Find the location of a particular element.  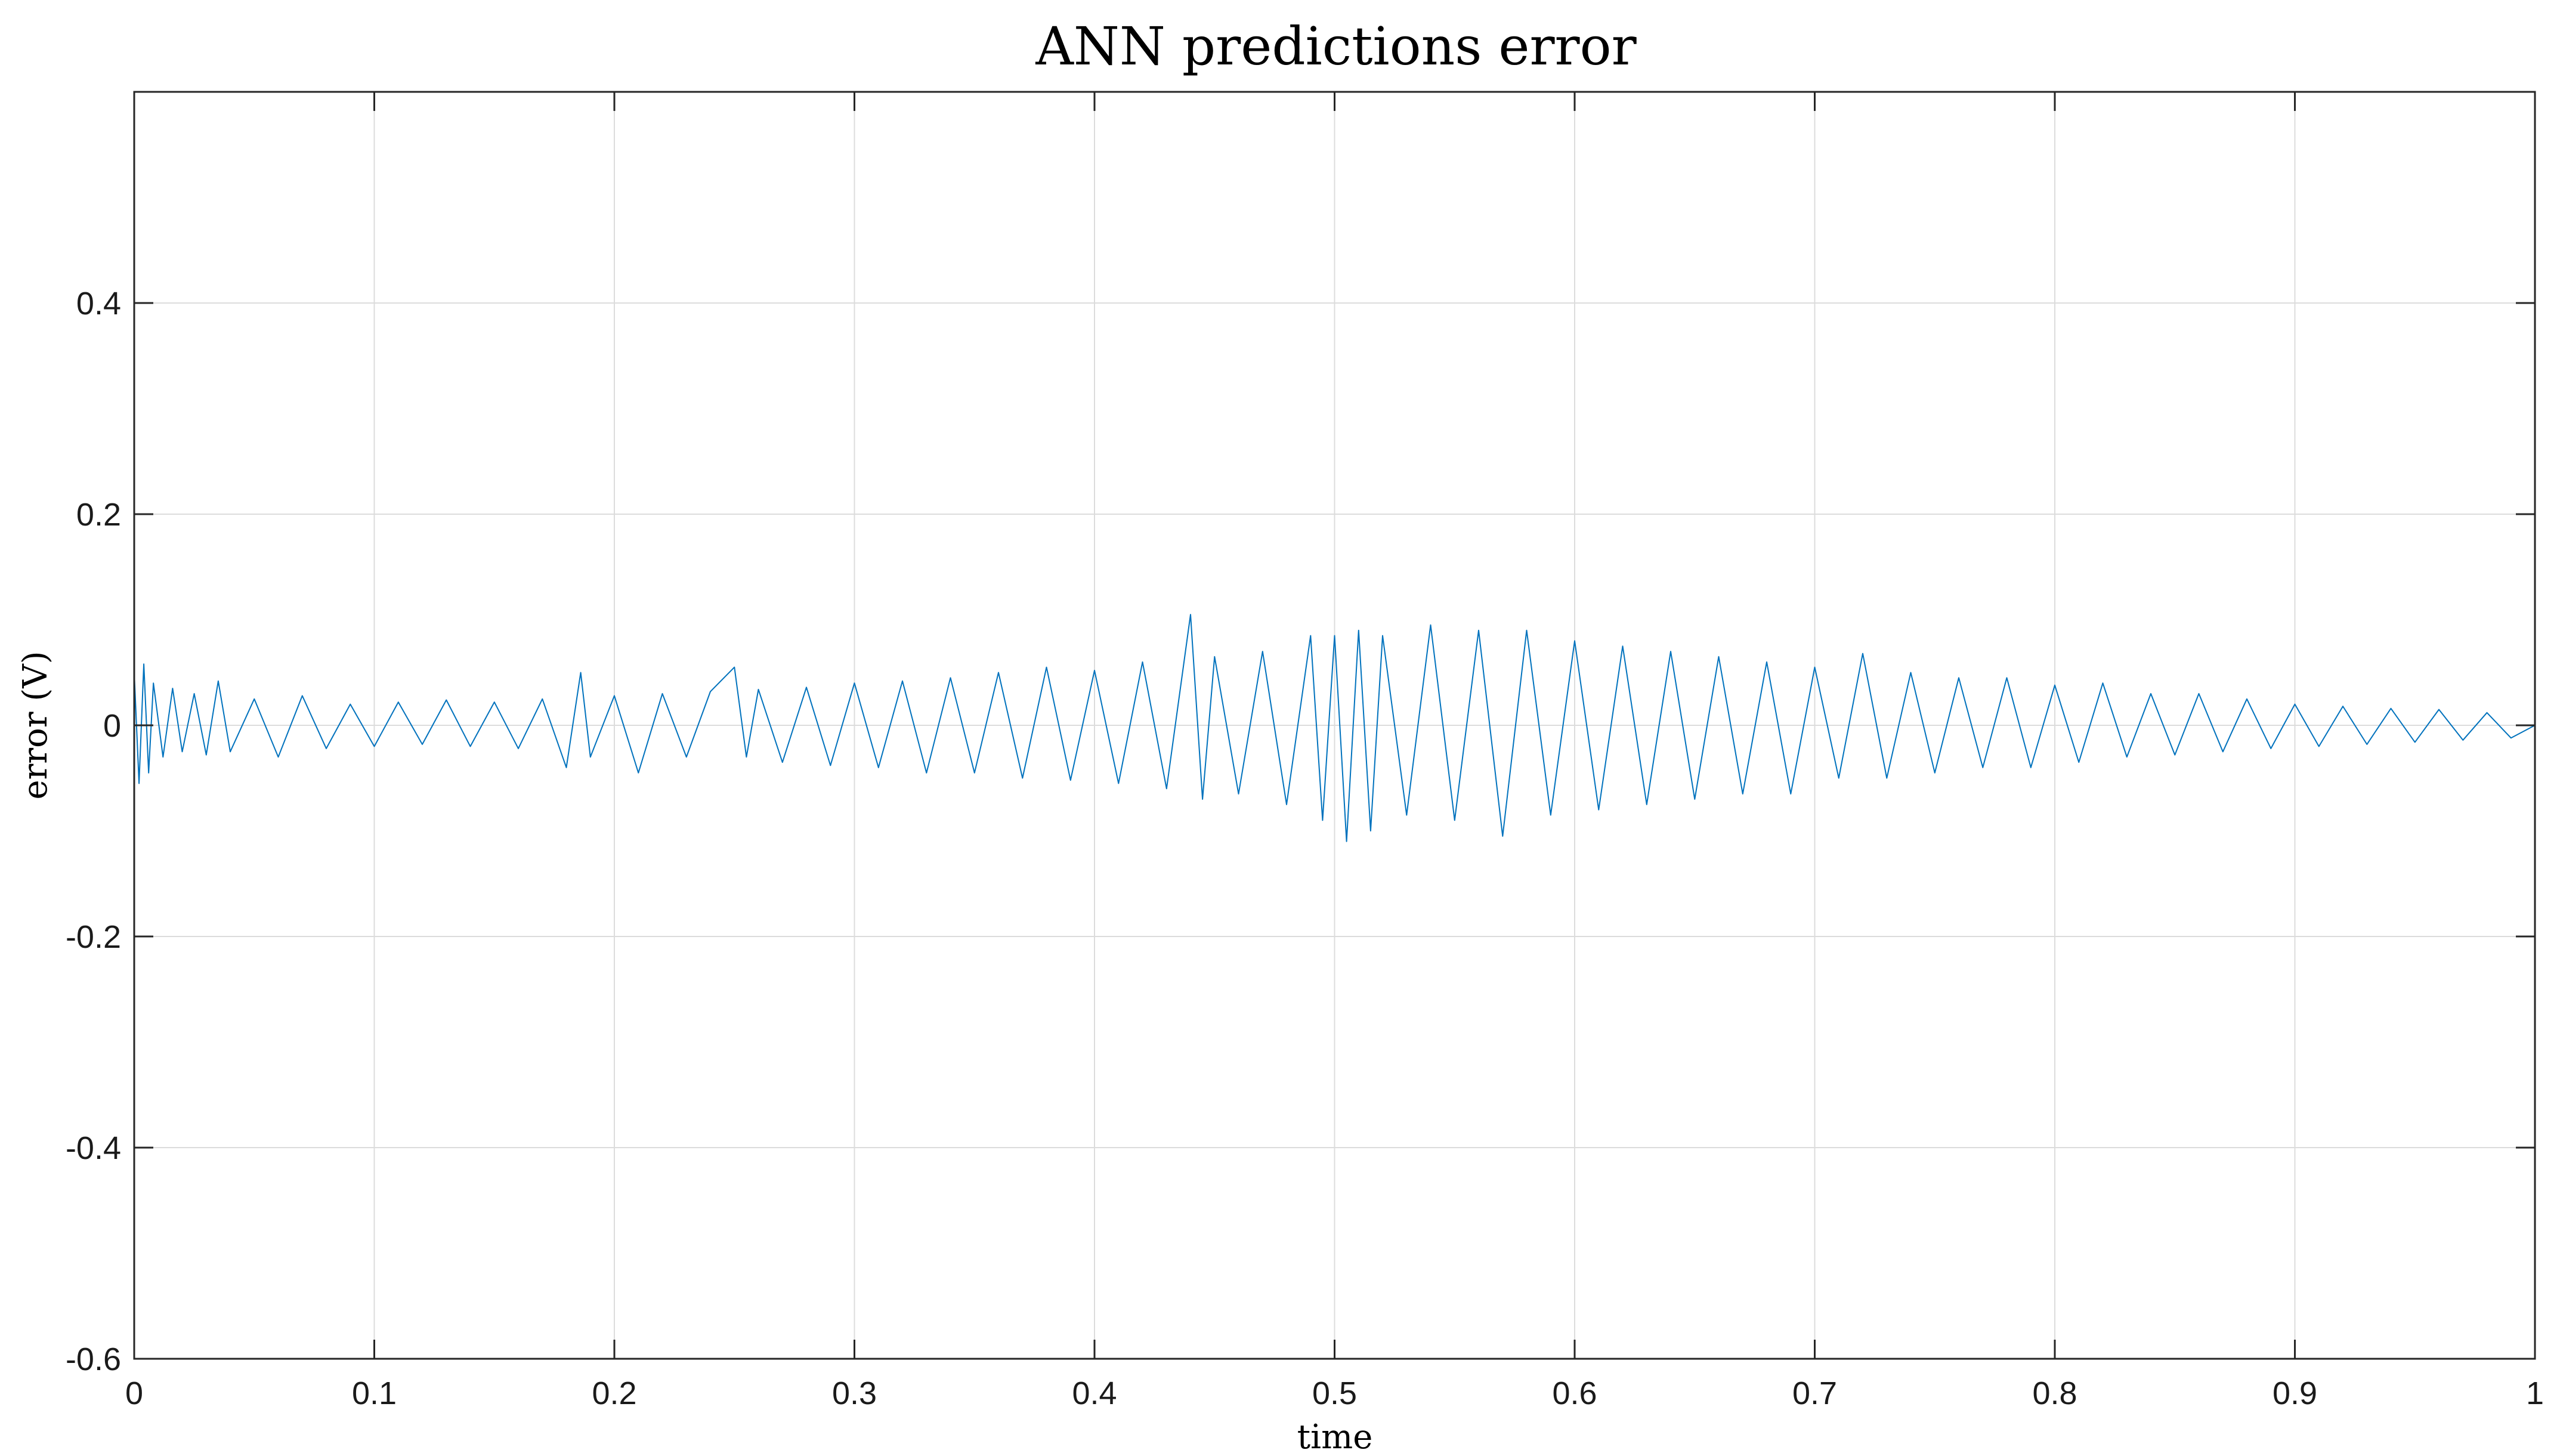

x-tick-label: 0.5 is located at coordinates (1334, 1393).